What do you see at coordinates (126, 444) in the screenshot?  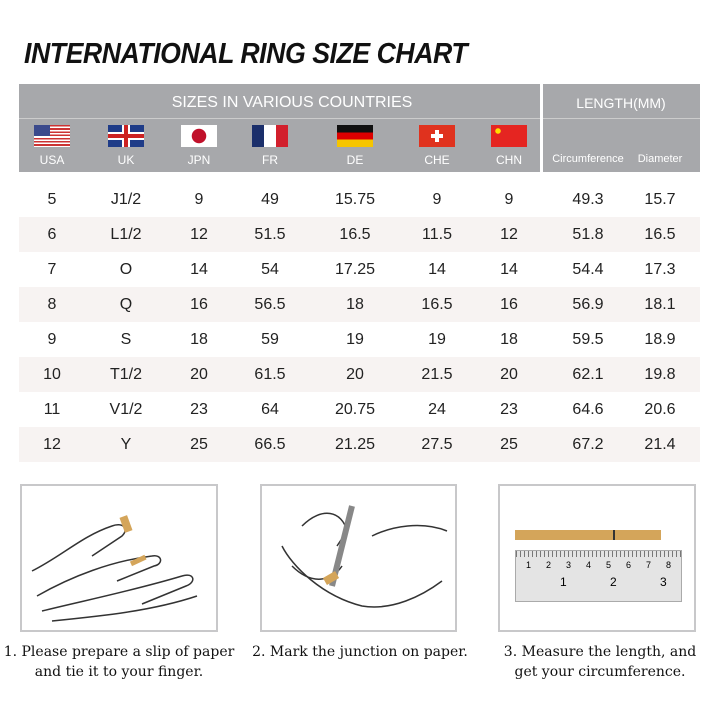 I see `table-cell: Y` at bounding box center [126, 444].